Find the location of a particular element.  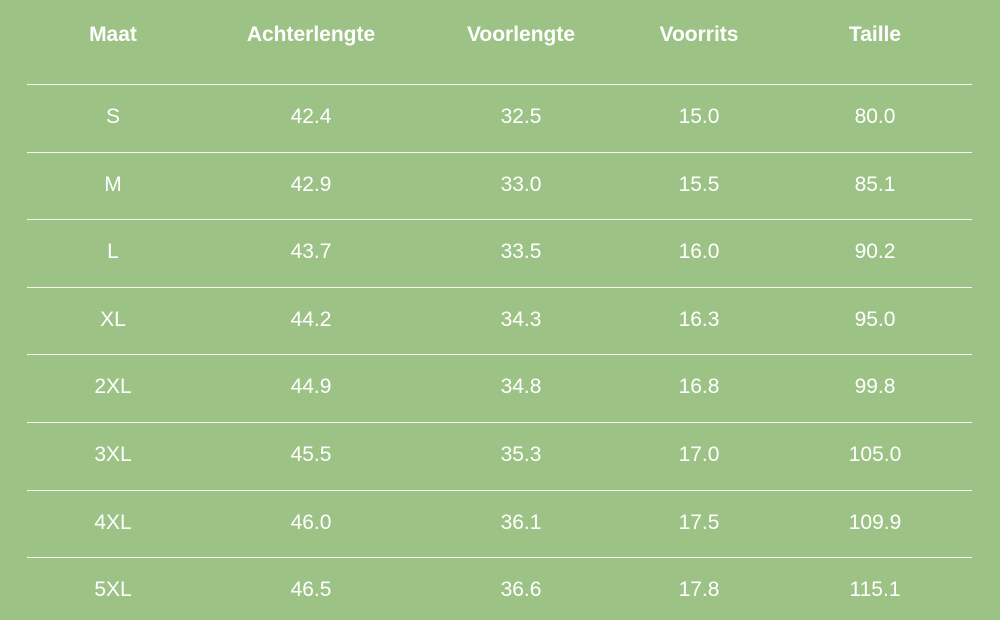

measure-cell: 17.5 is located at coordinates (699, 522).